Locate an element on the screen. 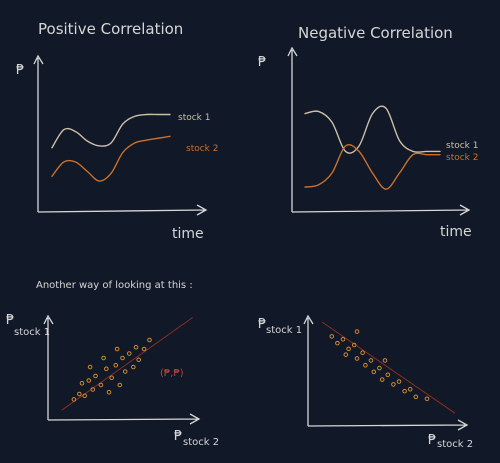  subtitle-text: Another way of looking at this : is located at coordinates (114, 285).